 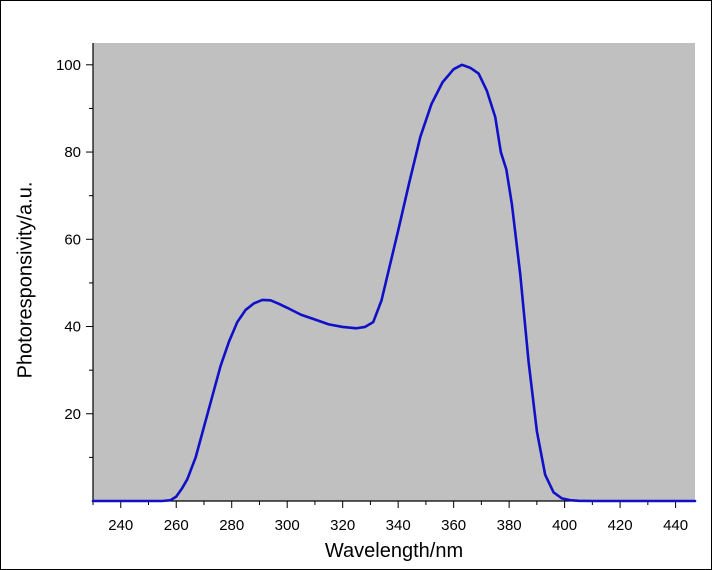 What do you see at coordinates (176, 525) in the screenshot?
I see `x-tick-label: 260` at bounding box center [176, 525].